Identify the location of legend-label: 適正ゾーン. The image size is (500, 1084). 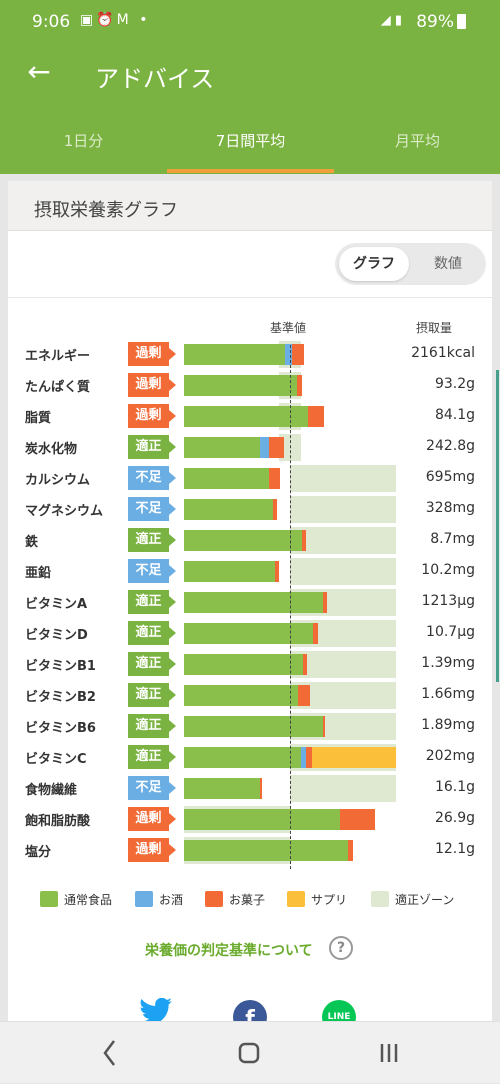
(425, 900).